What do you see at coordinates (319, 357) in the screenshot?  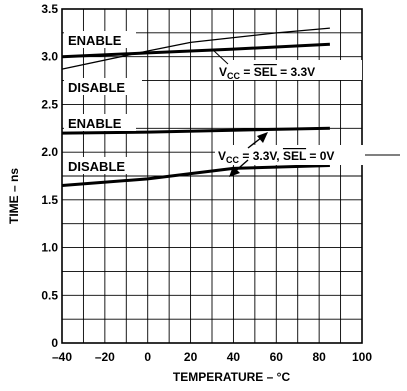 I see `x-tick-label: 80` at bounding box center [319, 357].